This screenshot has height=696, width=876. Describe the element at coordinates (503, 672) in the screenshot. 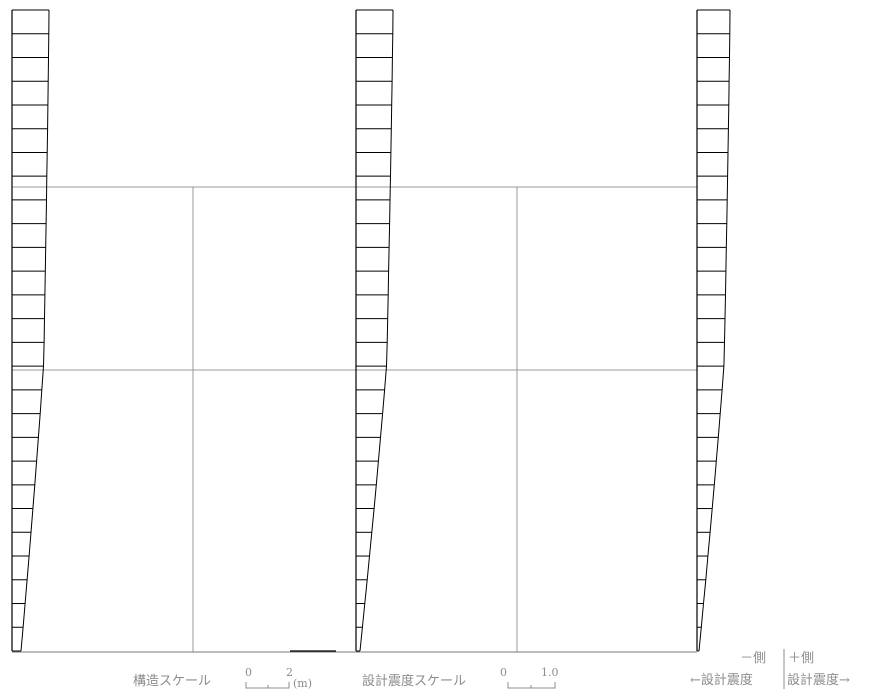

I see `seismic-scale-zero: 0` at that location.